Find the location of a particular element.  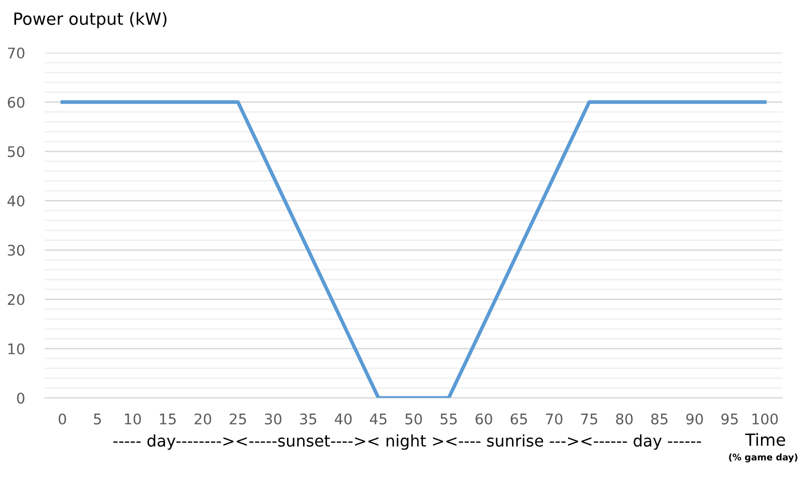

x-tick-label: 15 is located at coordinates (168, 419).